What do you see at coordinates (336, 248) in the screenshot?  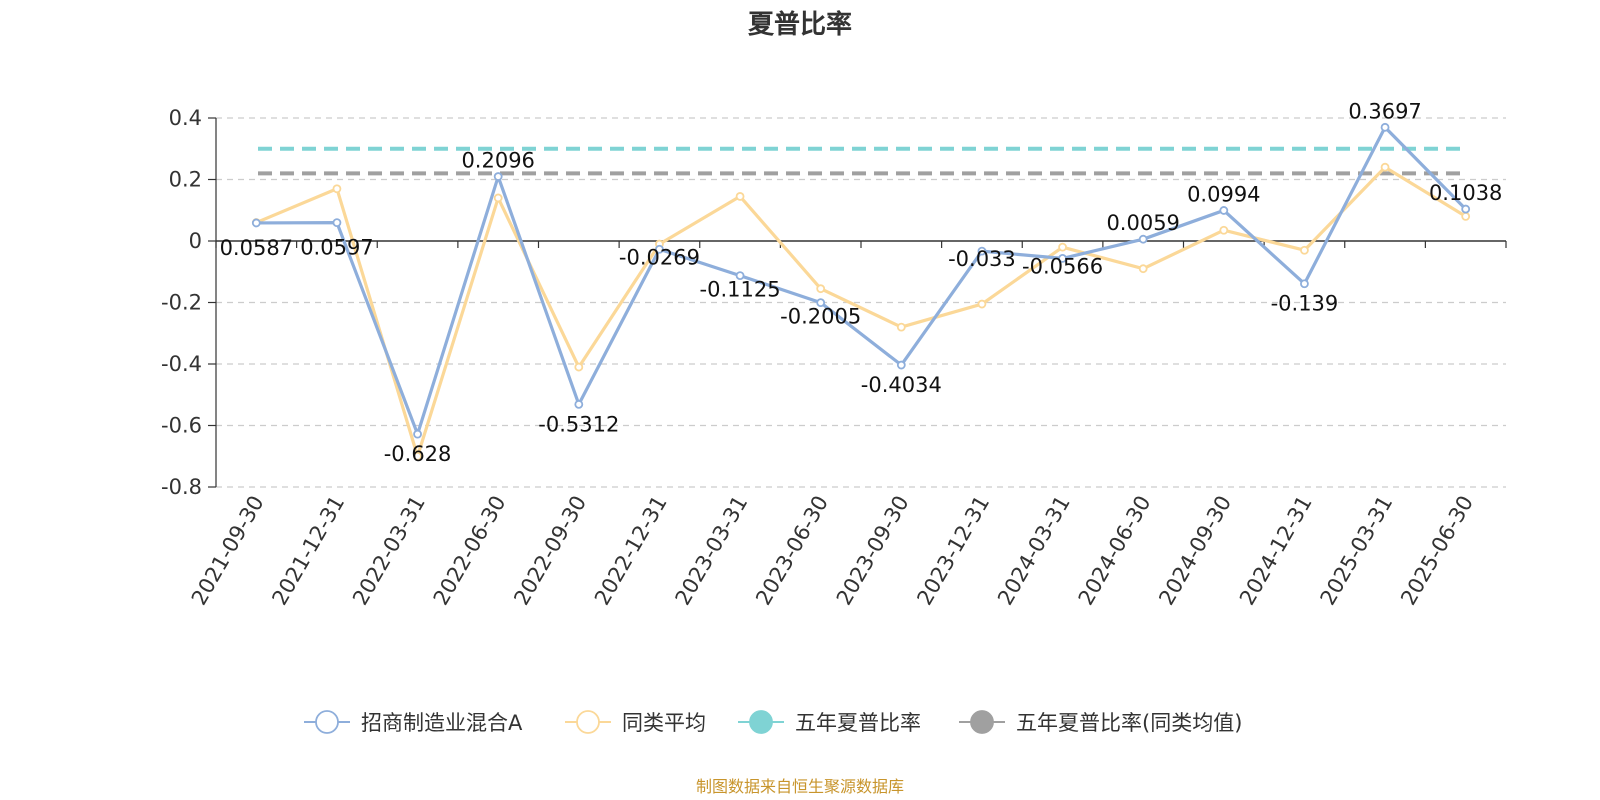 I see `data-label: 0.0597` at bounding box center [336, 248].